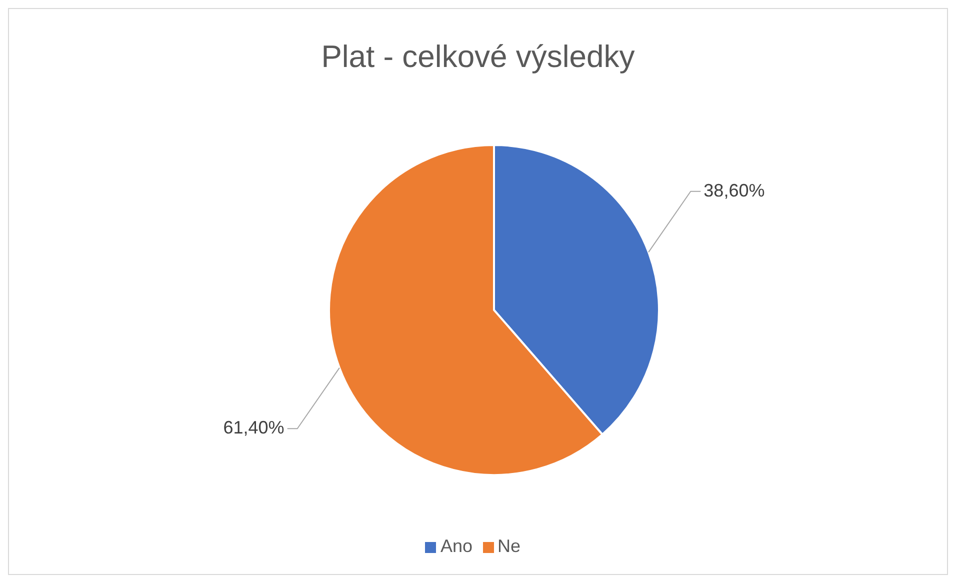  I want to click on chart-title: Plat - celkové výsledky, so click(478, 57).